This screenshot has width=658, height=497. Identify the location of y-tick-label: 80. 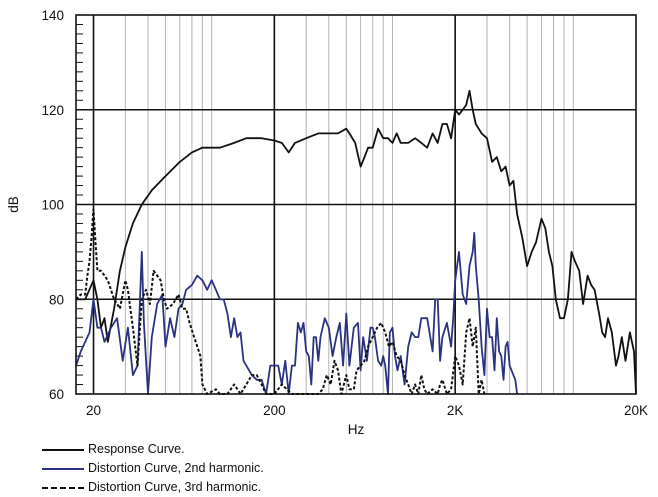
(56, 299).